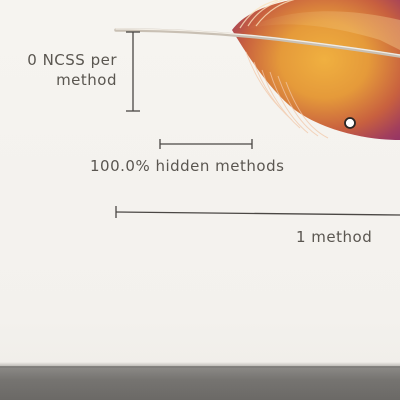 This screenshot has width=400, height=400. What do you see at coordinates (316, 70) in the screenshot?
I see `feather-vane` at bounding box center [316, 70].